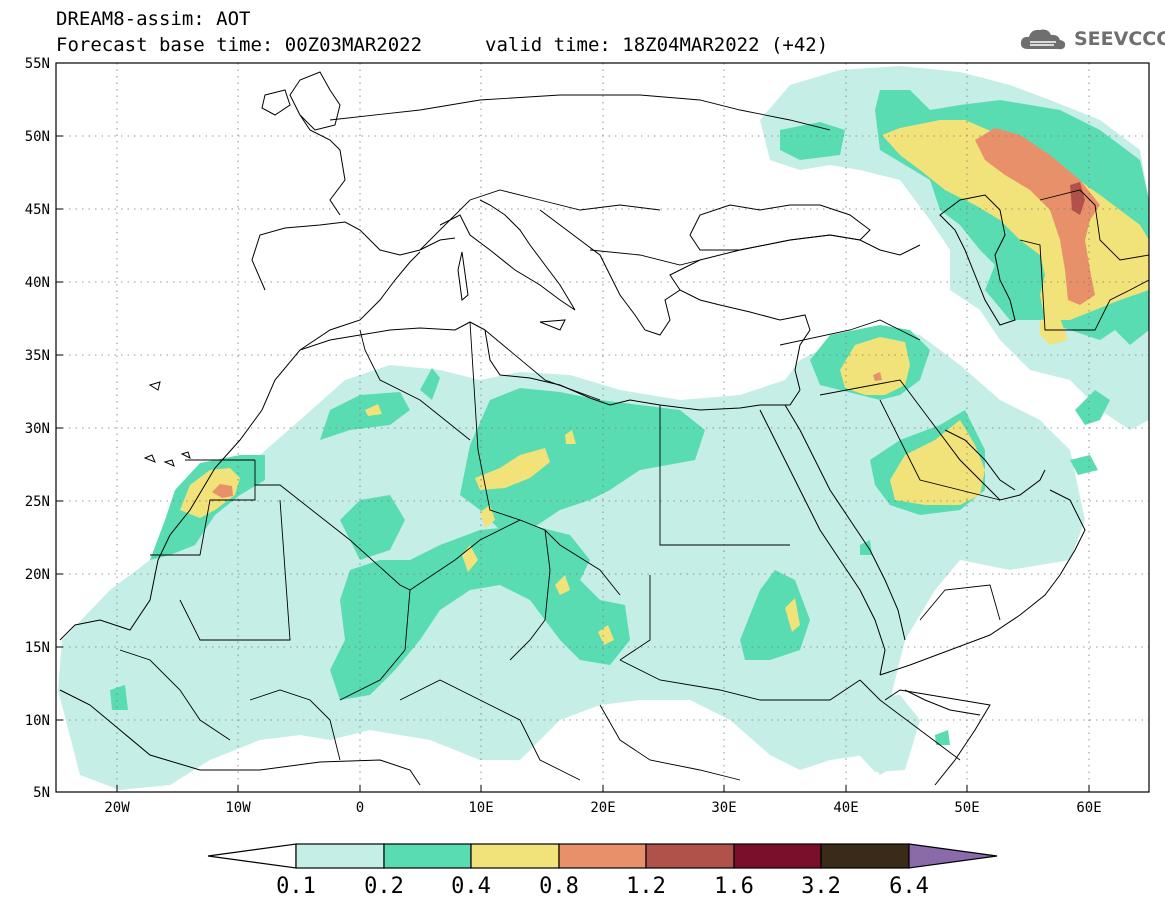 The height and width of the screenshot is (905, 1165). I want to click on lon-label: 20W, so click(117, 808).